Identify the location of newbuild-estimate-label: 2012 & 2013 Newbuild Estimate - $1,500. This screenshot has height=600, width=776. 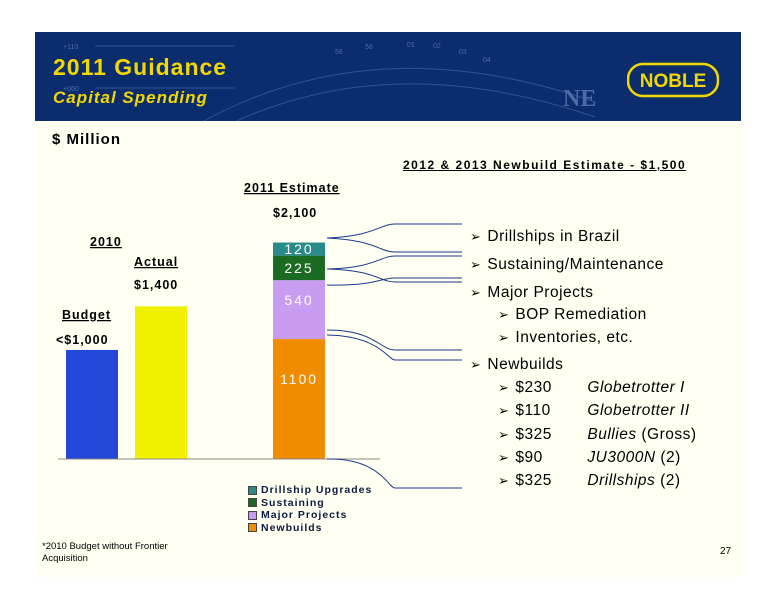
(545, 165).